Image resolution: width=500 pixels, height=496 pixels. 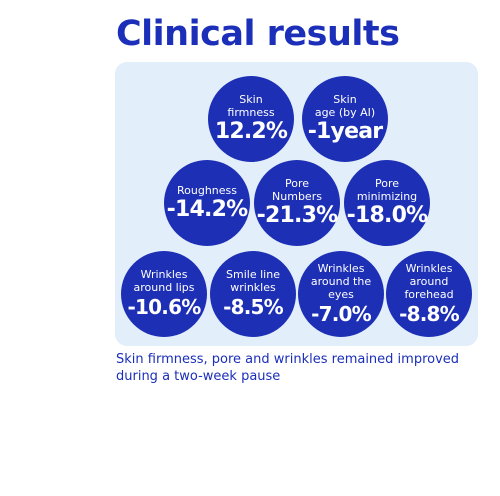 I want to click on result-wrinkles-lips: Wrinkles around lips -10.6%, so click(x=164, y=294).